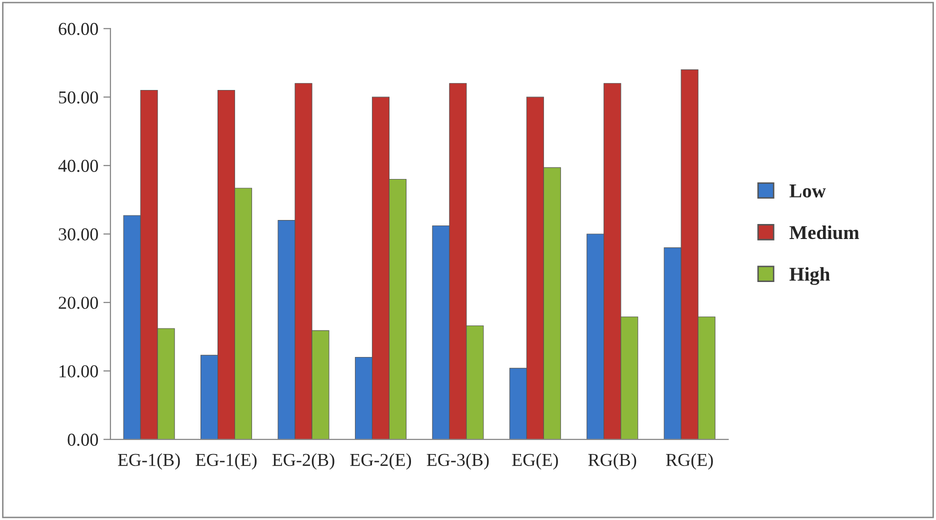  Describe the element at coordinates (689, 461) in the screenshot. I see `x-tick-label: RG(E)` at that location.